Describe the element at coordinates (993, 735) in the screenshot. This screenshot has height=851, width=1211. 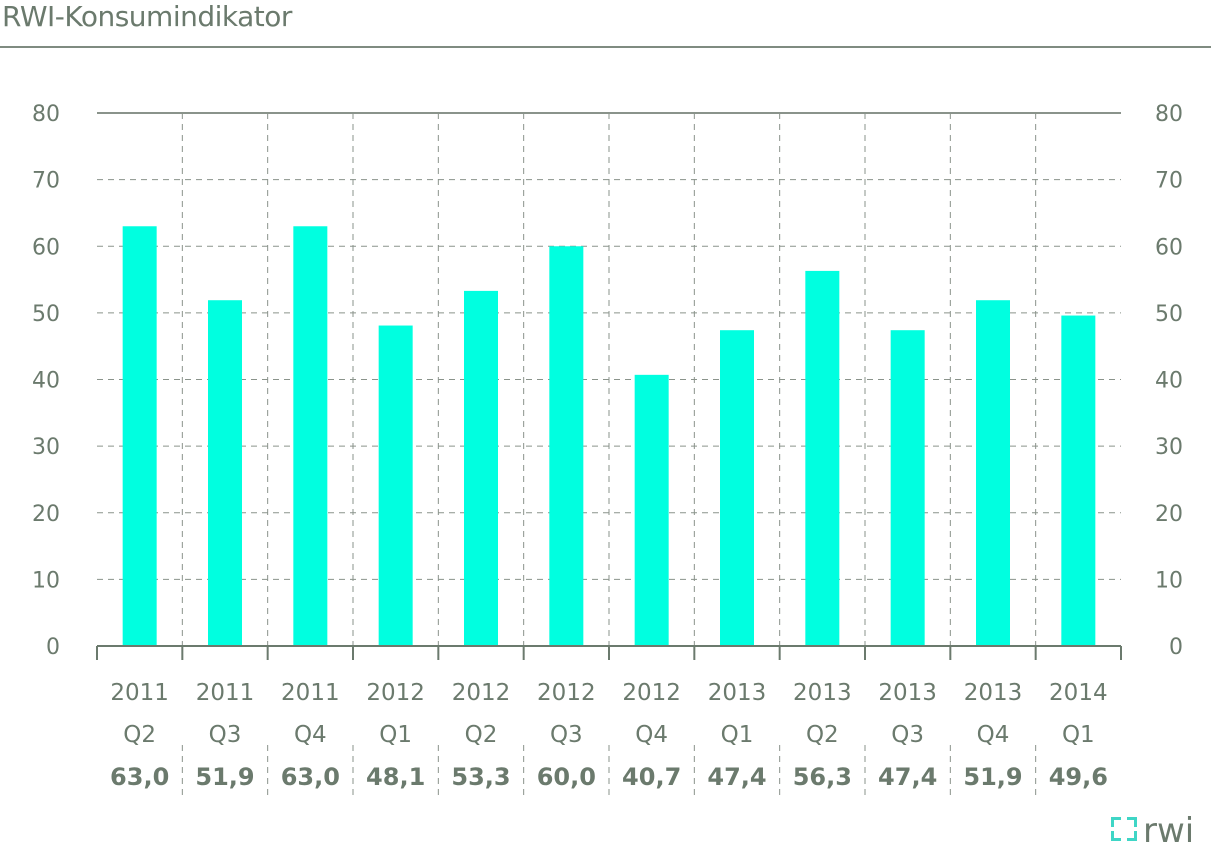
I see `x-label-quarter-10: Q4` at that location.